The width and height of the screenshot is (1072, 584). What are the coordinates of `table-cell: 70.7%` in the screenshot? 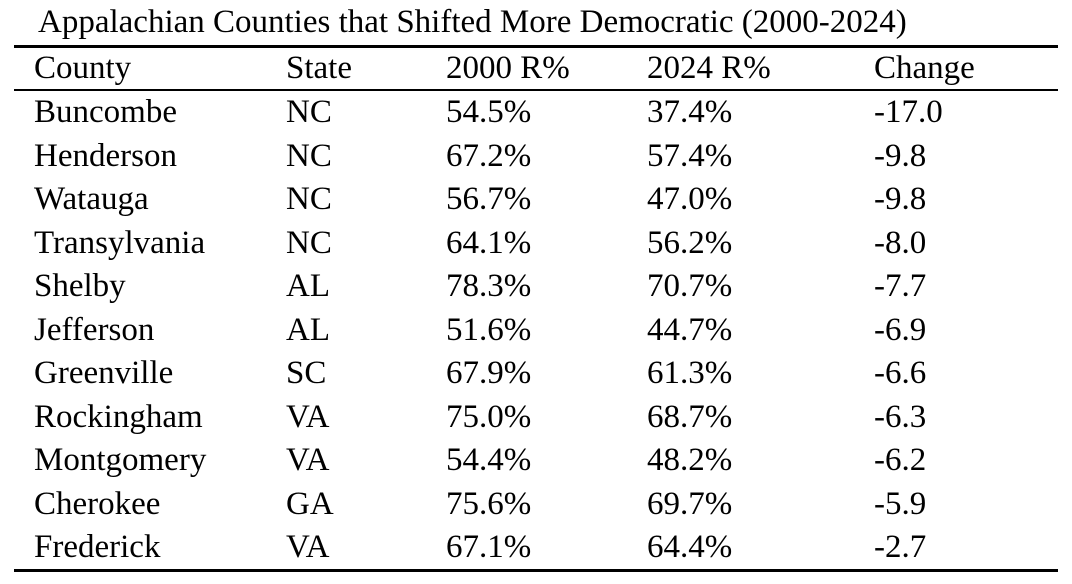 It's located at (690, 286).